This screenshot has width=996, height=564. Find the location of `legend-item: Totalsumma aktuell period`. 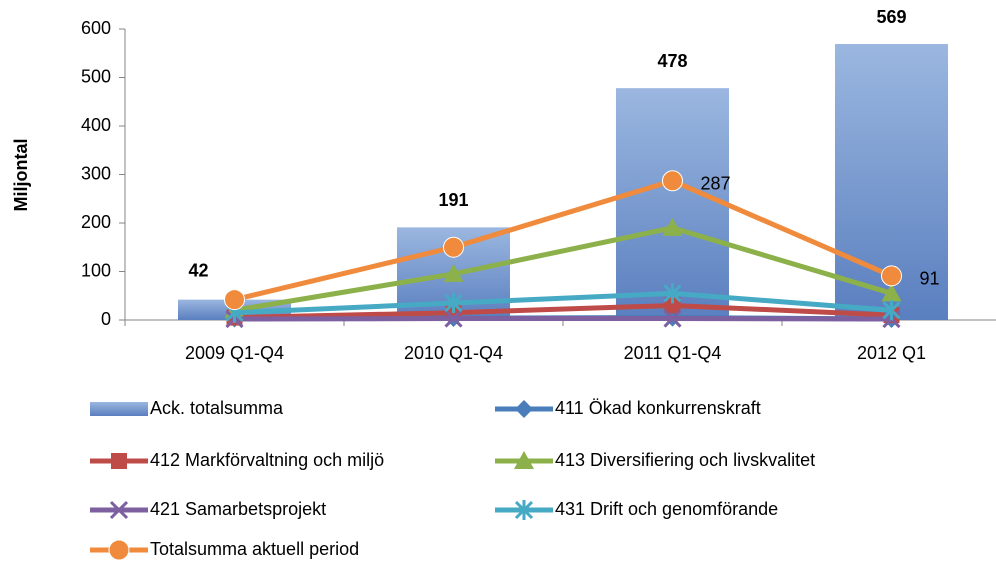

legend-item: Totalsumma aktuell period is located at coordinates (224, 550).